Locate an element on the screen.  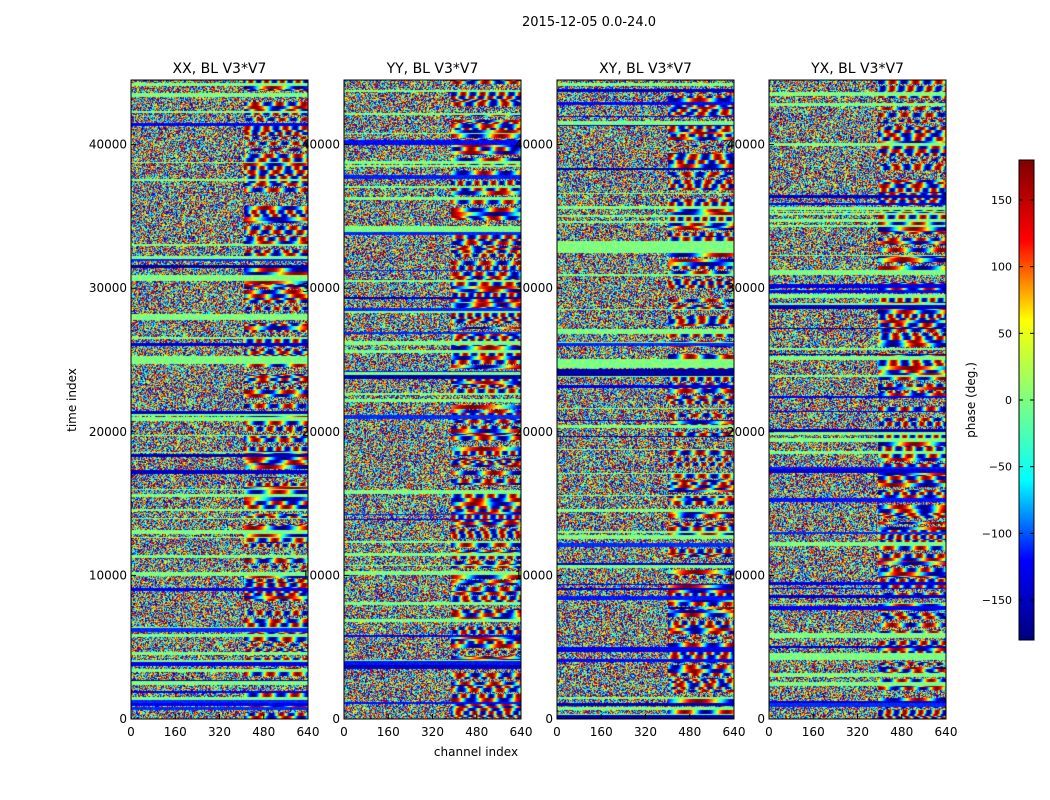
colorbar-tick-label: 150 is located at coordinates (1001, 200).